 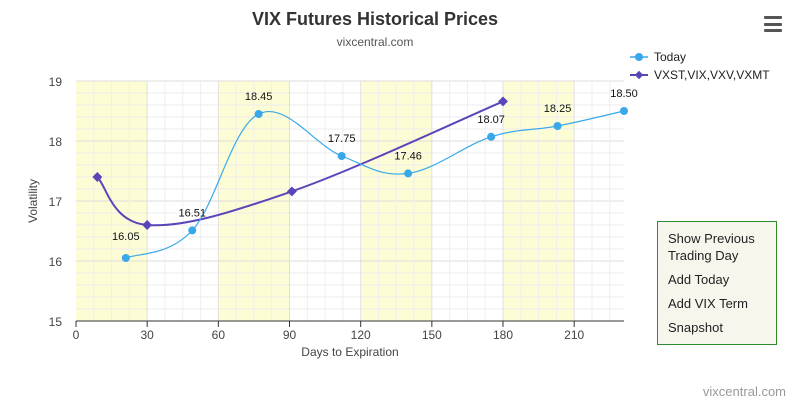 What do you see at coordinates (558, 109) in the screenshot?
I see `data-label-today-6: 18.25` at bounding box center [558, 109].